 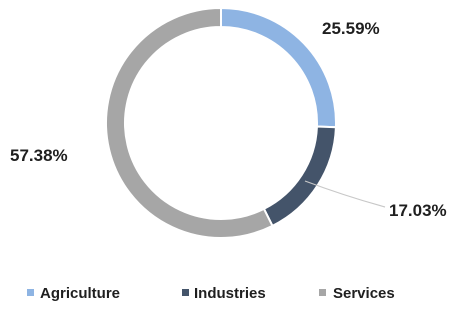 I want to click on legend-label-agriculture: Agriculture, so click(x=80, y=293).